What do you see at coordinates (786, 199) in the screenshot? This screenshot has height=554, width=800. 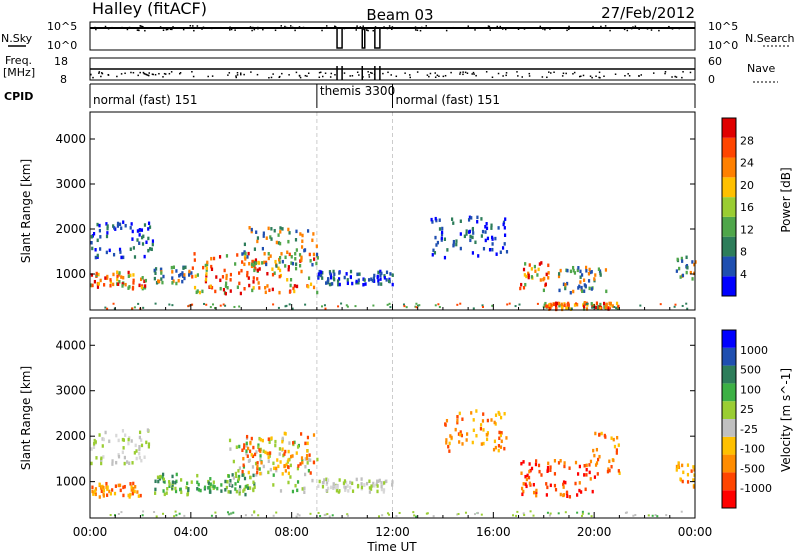 I see `power-colorbar-label: Power [dB]` at bounding box center [786, 199].